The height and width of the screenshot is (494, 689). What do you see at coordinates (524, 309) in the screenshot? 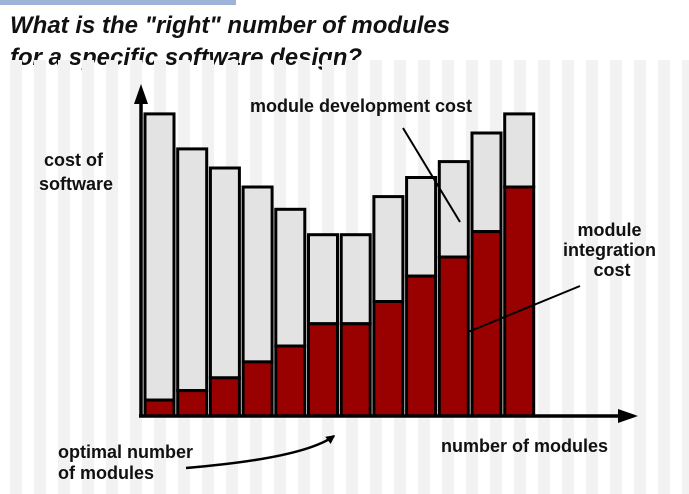
I see `integration-cost-pointer` at bounding box center [524, 309].